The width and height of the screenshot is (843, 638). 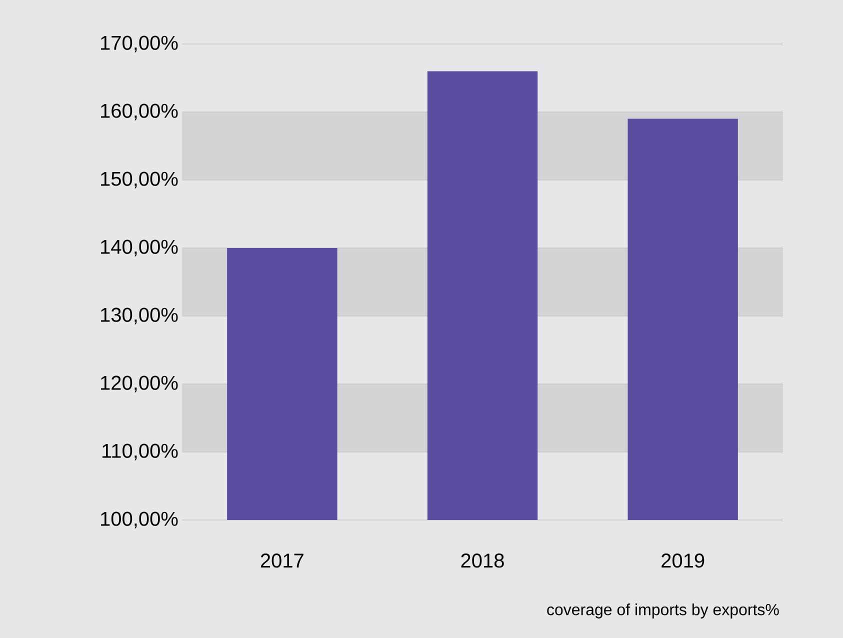 I want to click on x-tick-label: 2019, so click(x=683, y=561).